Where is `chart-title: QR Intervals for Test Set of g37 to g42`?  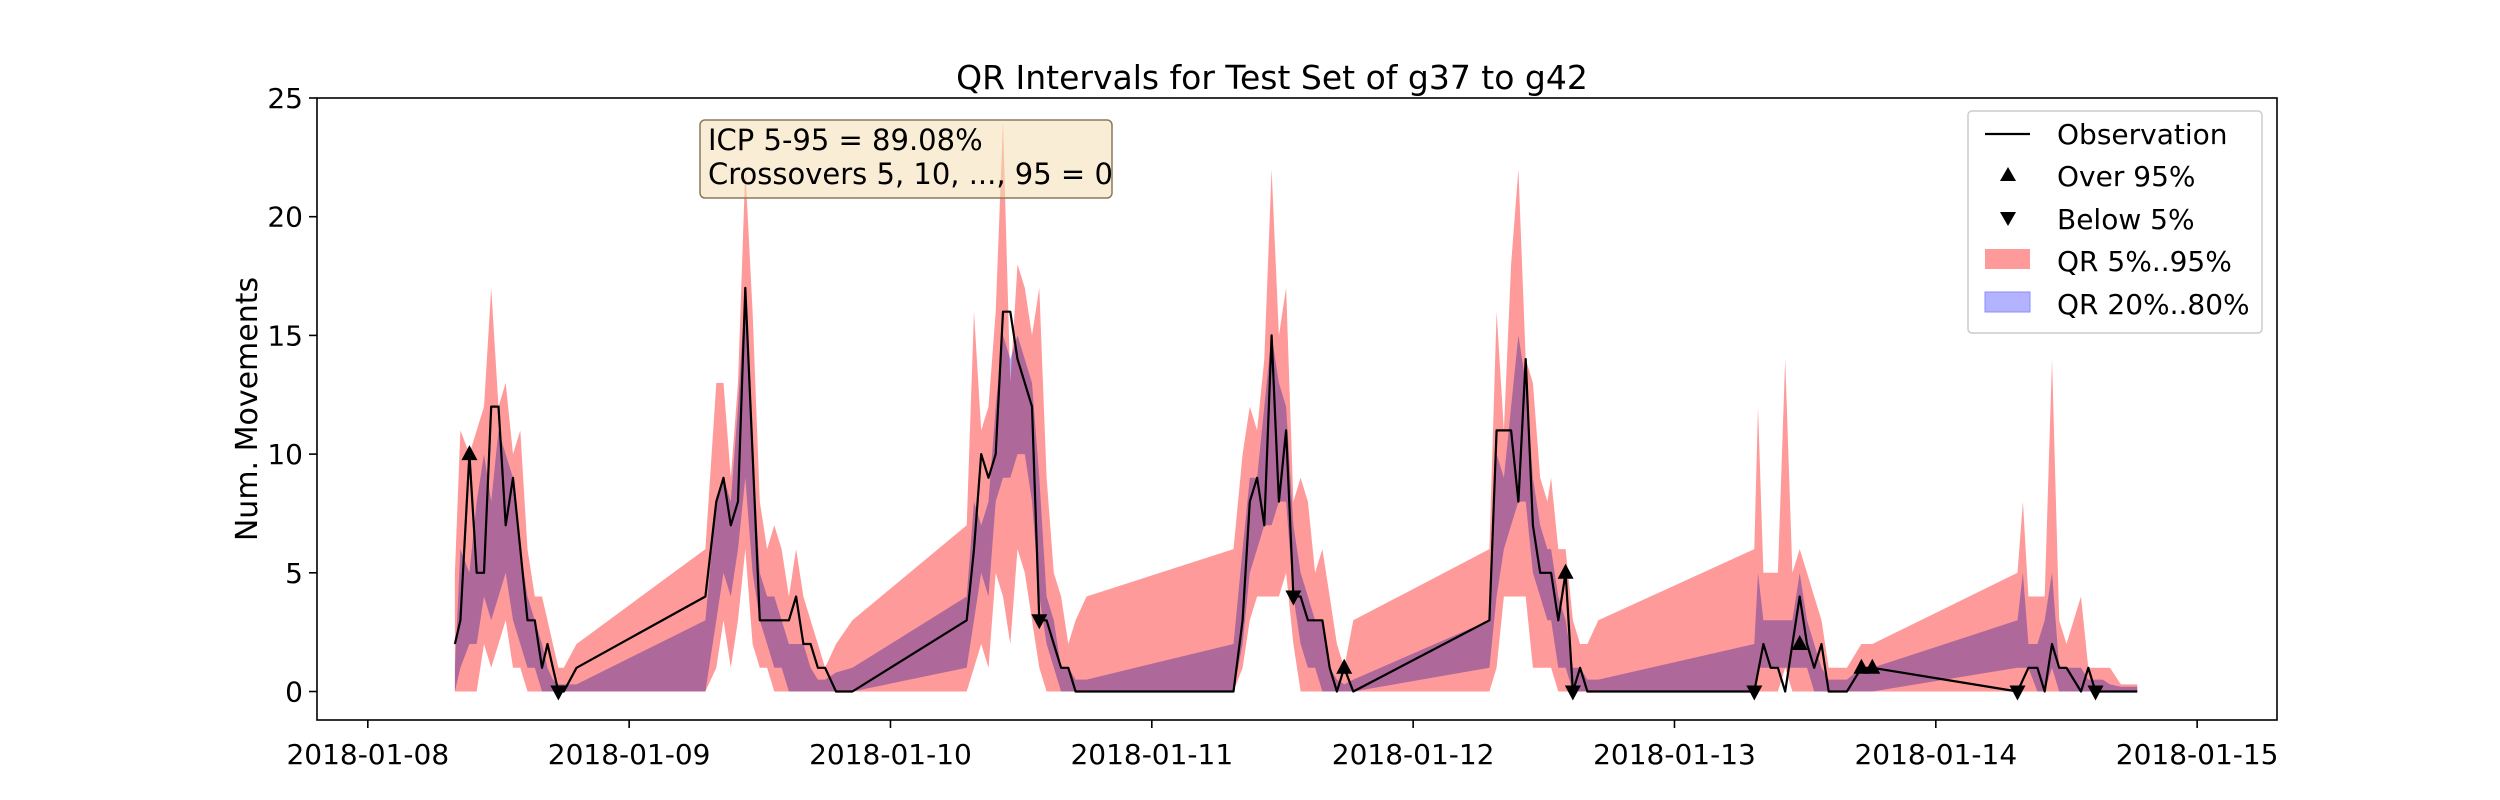 chart-title: QR Intervals for Test Set of g37 to g42 is located at coordinates (1272, 77).